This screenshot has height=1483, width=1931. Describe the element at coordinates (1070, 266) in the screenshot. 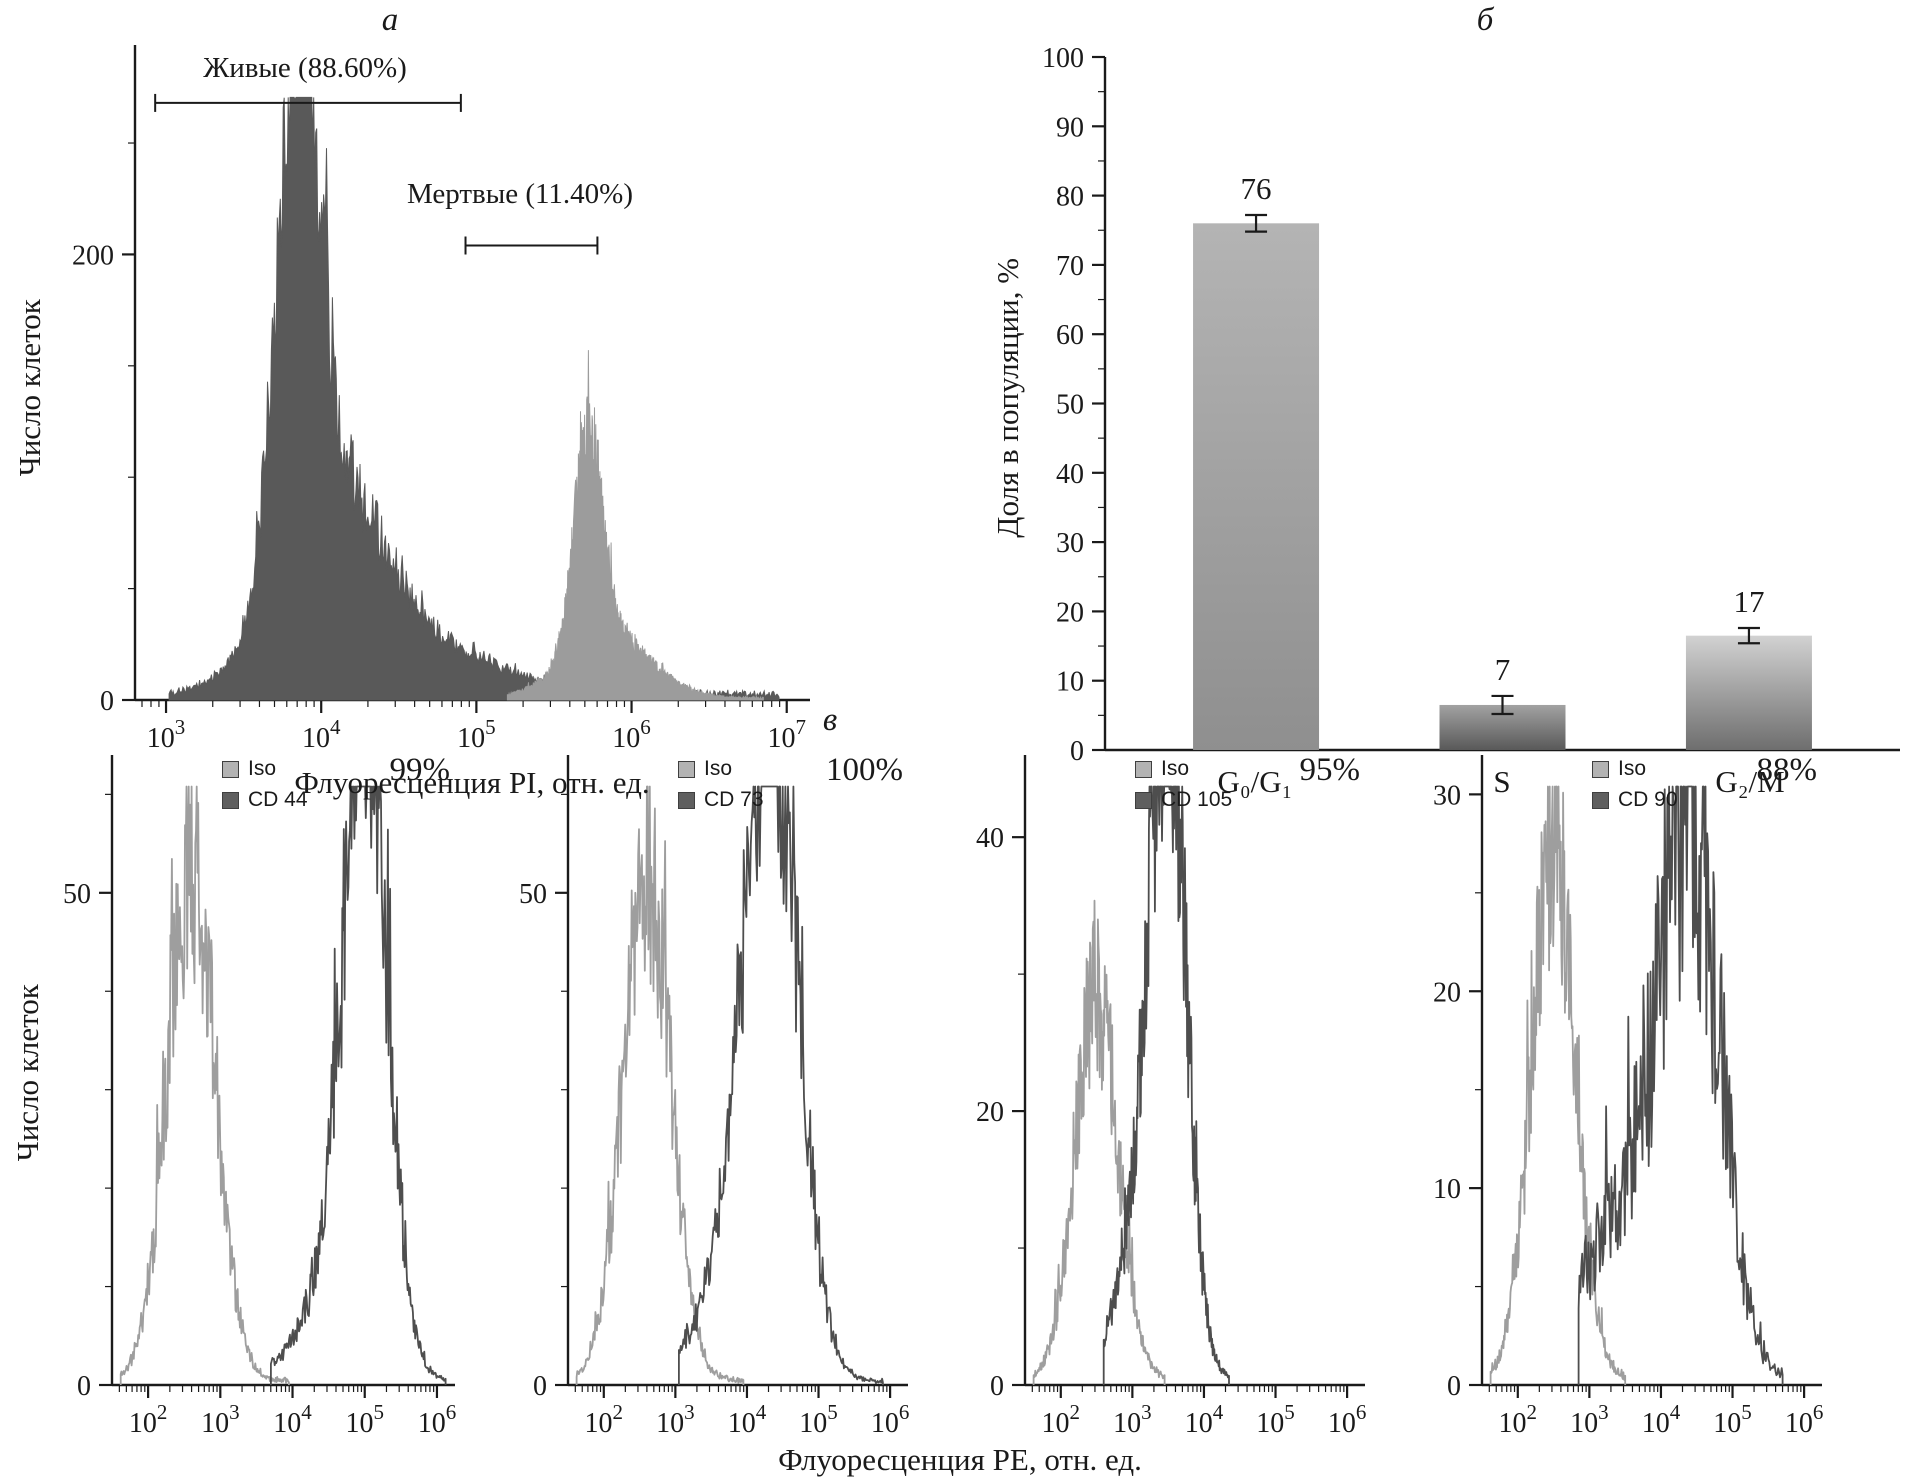

I see `svg-text: 70` at that location.